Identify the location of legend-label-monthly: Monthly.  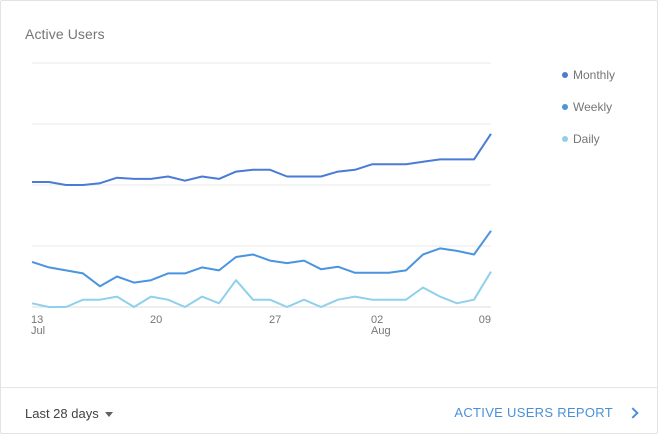
(594, 75).